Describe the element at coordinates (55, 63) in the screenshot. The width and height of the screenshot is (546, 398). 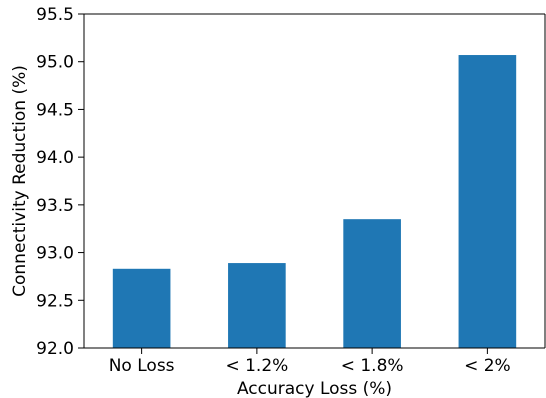
I see `y-tick-label: 95.0` at that location.